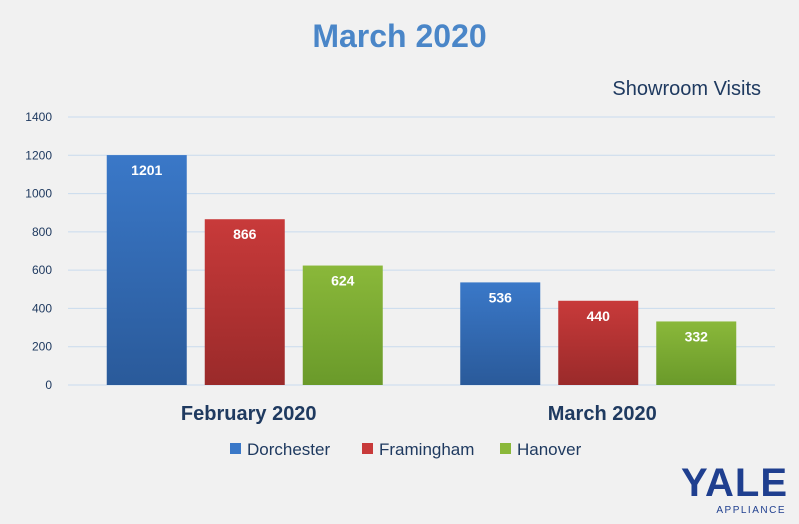 Image resolution: width=799 pixels, height=524 pixels. I want to click on yale-appliance-logo: YALE APPLIANCE, so click(734, 489).